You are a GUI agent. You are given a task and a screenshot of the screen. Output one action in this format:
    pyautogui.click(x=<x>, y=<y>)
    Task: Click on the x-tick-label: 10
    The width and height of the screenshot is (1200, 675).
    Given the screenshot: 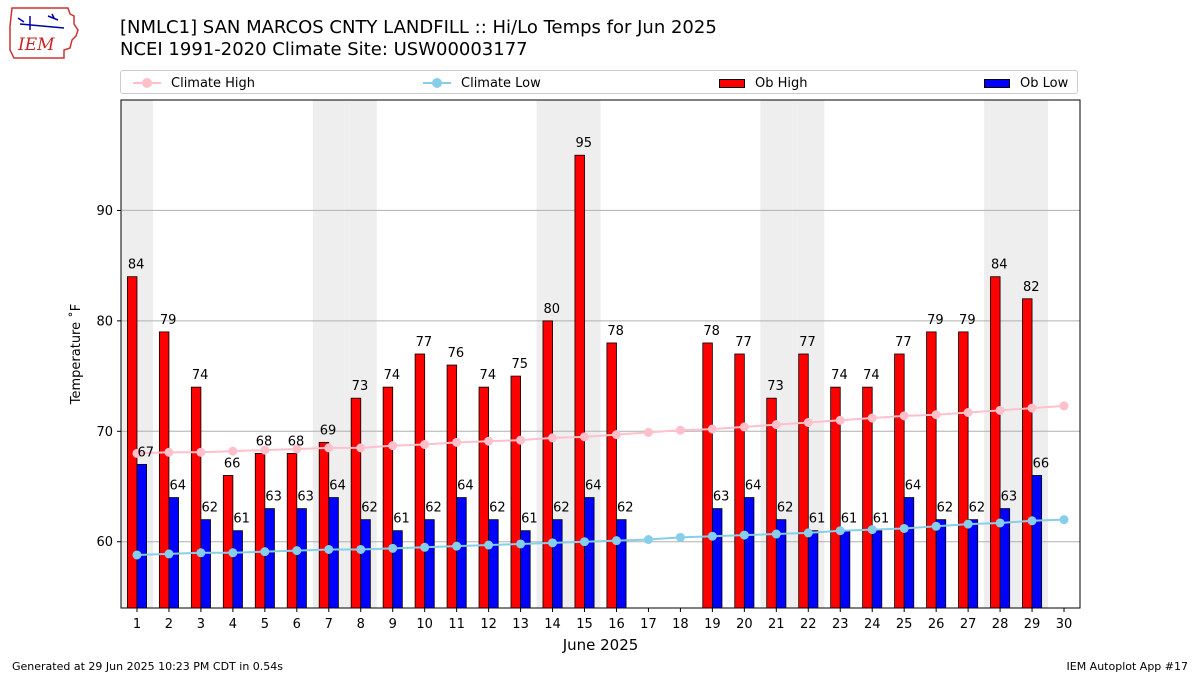 What is the action you would take?
    pyautogui.click(x=424, y=624)
    